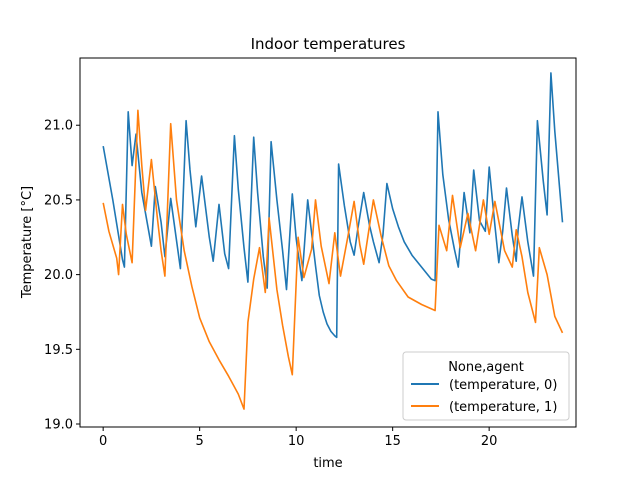 The height and width of the screenshot is (480, 640). I want to click on y-tick-label: 21.0, so click(58, 126).